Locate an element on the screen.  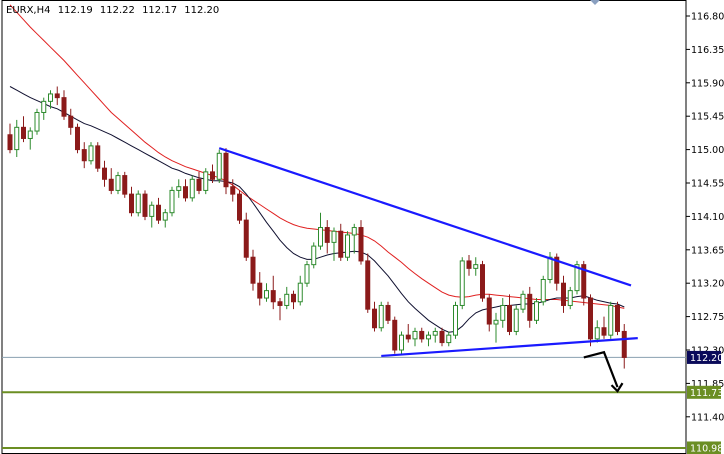
price-tag-label: 112.20 is located at coordinates (706, 358).